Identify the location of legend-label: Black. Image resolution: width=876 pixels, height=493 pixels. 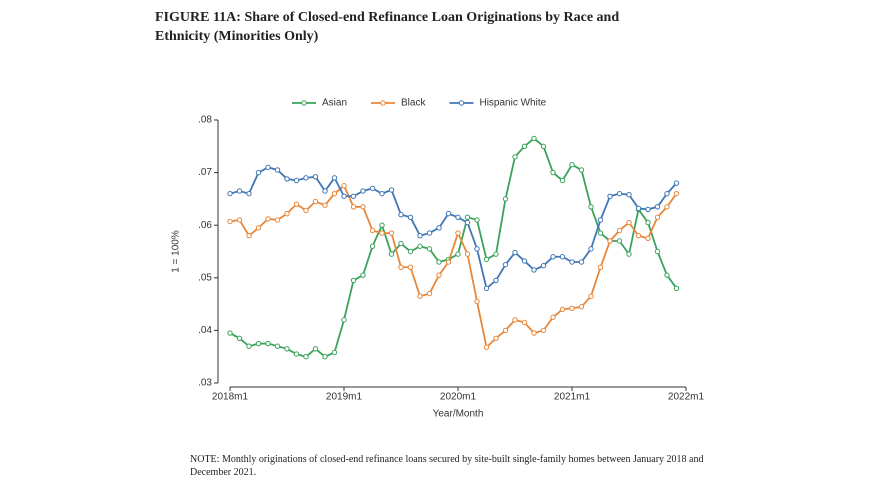
(413, 103).